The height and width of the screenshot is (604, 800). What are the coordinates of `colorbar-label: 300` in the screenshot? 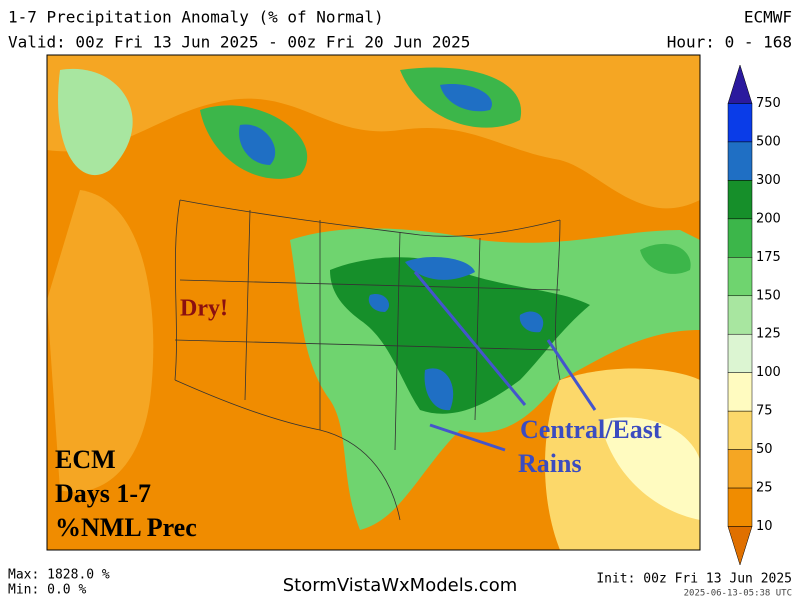 It's located at (768, 180).